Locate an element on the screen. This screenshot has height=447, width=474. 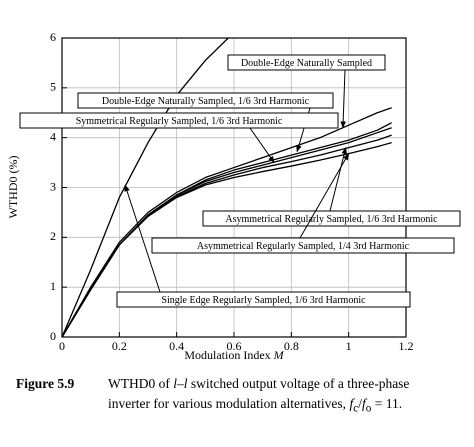
caption-text: o is located at coordinates (368, 408).